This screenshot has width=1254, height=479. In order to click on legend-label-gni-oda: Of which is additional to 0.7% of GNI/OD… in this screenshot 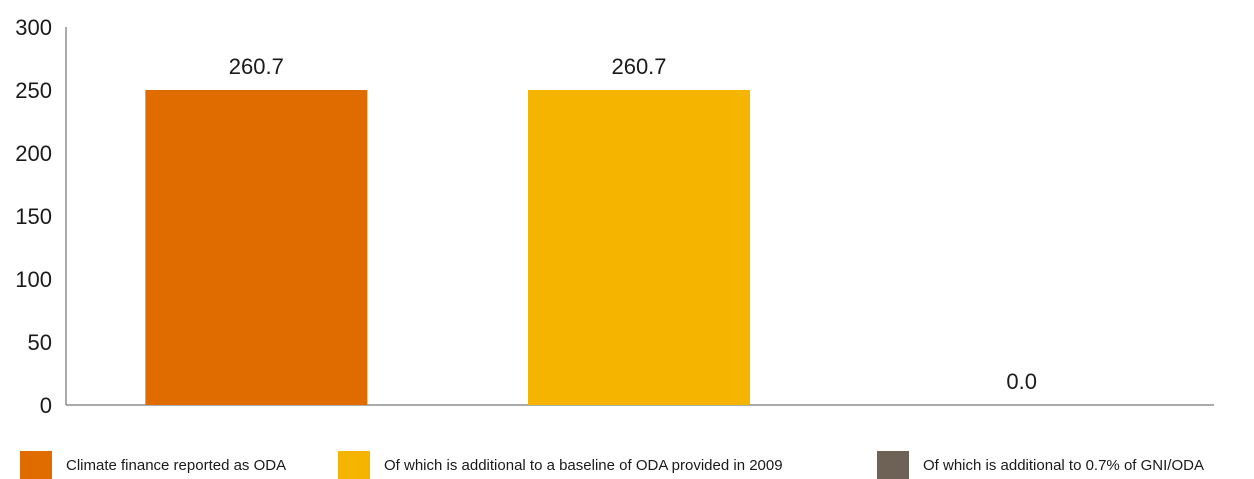, I will do `click(1063, 465)`.